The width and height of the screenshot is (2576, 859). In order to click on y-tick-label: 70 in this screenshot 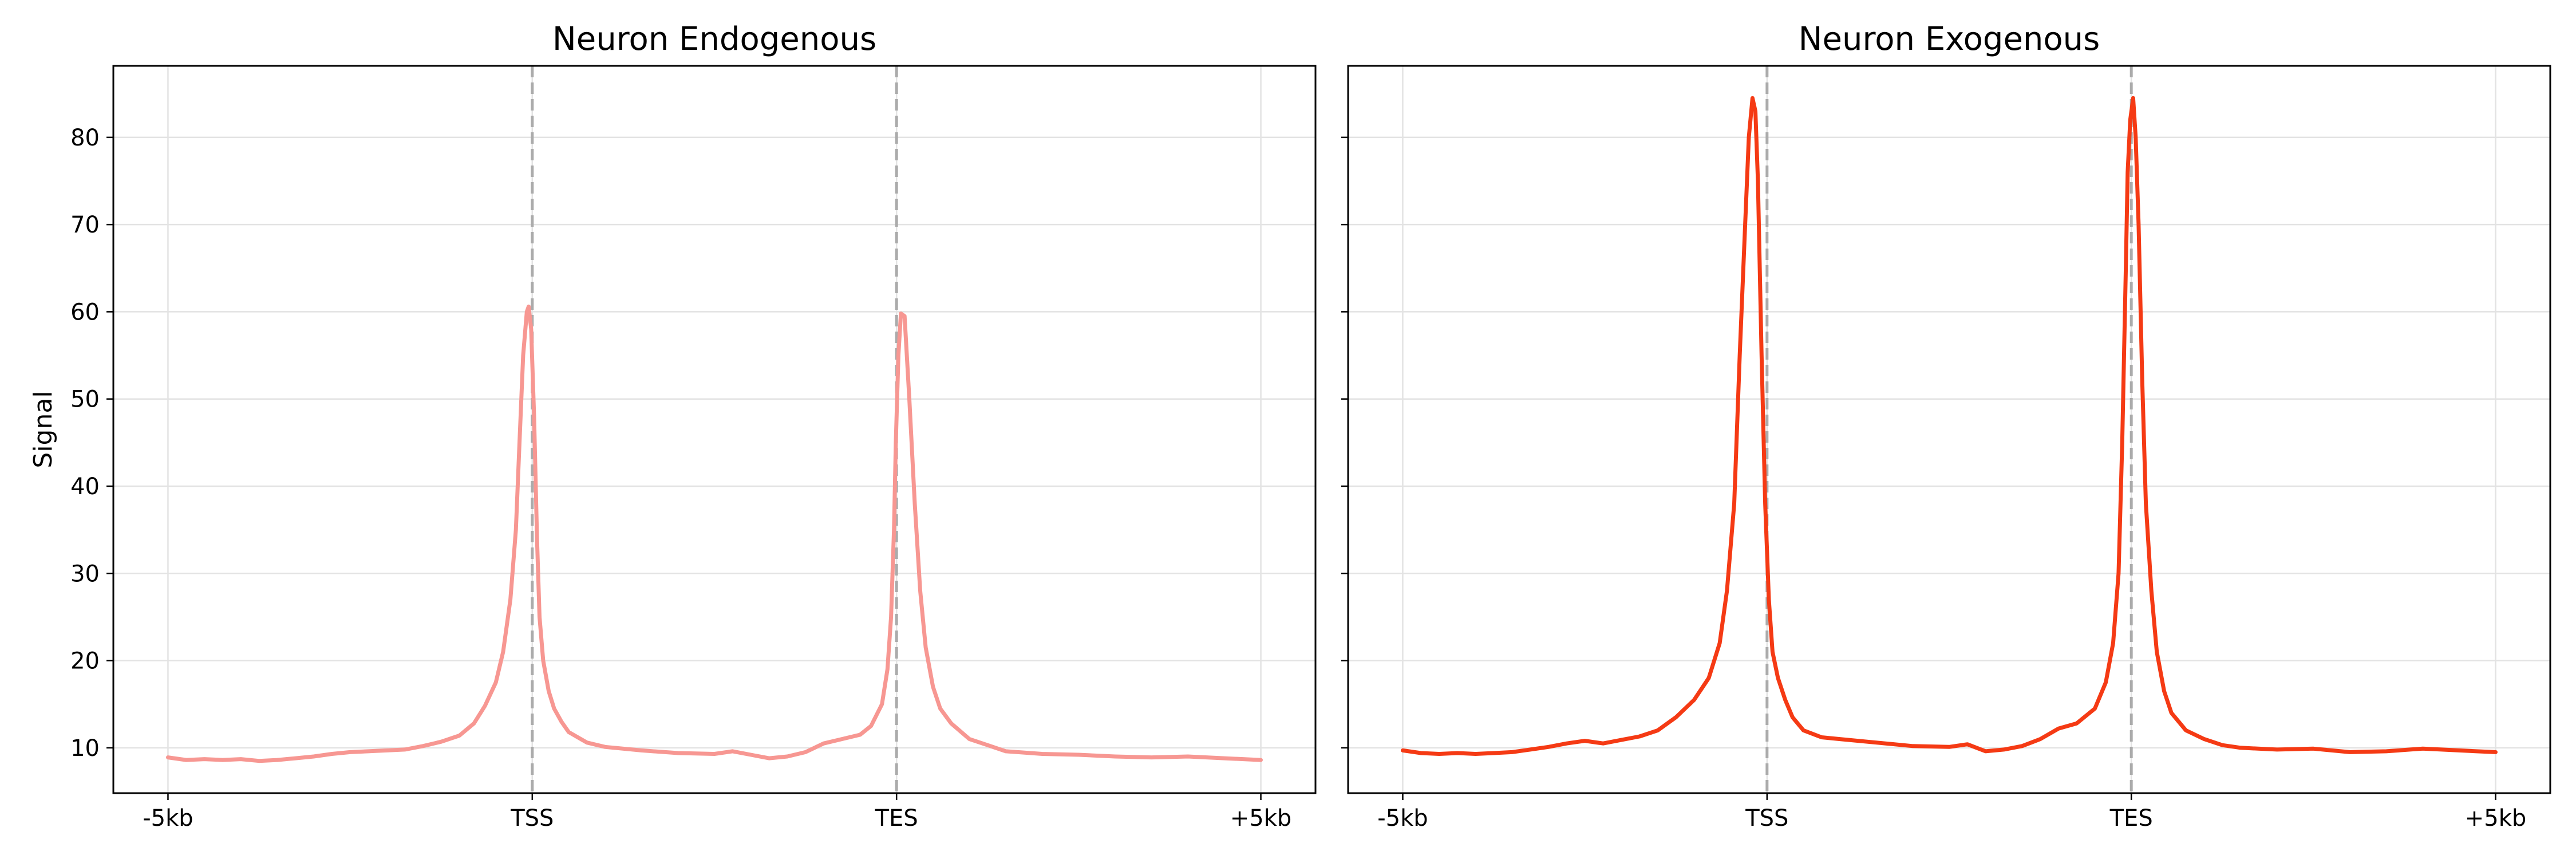, I will do `click(85, 225)`.